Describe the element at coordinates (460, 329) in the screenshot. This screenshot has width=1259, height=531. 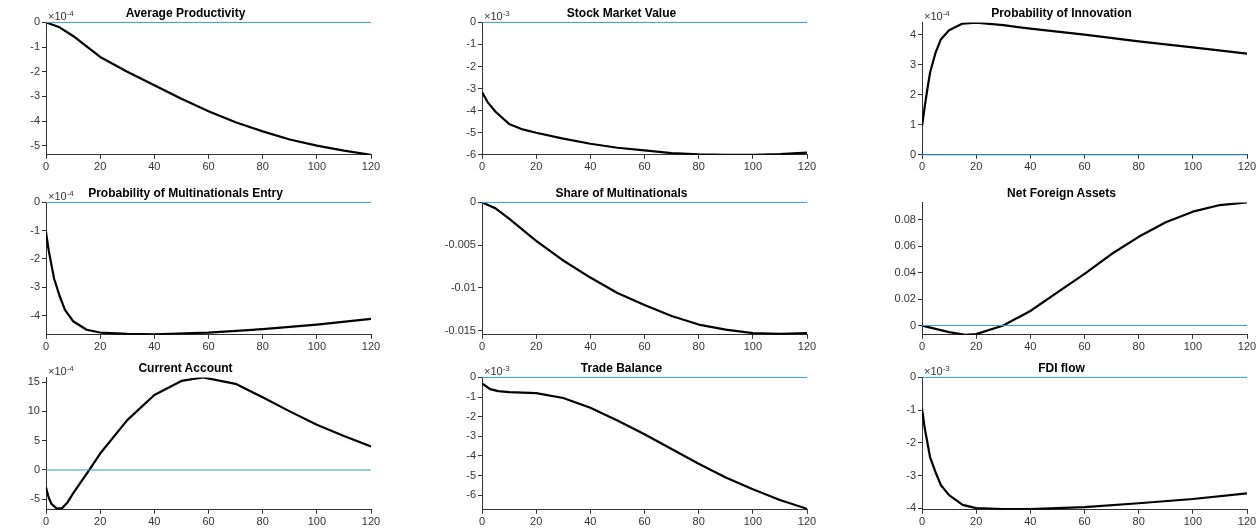
I see `y-tick-label: -0.015` at that location.